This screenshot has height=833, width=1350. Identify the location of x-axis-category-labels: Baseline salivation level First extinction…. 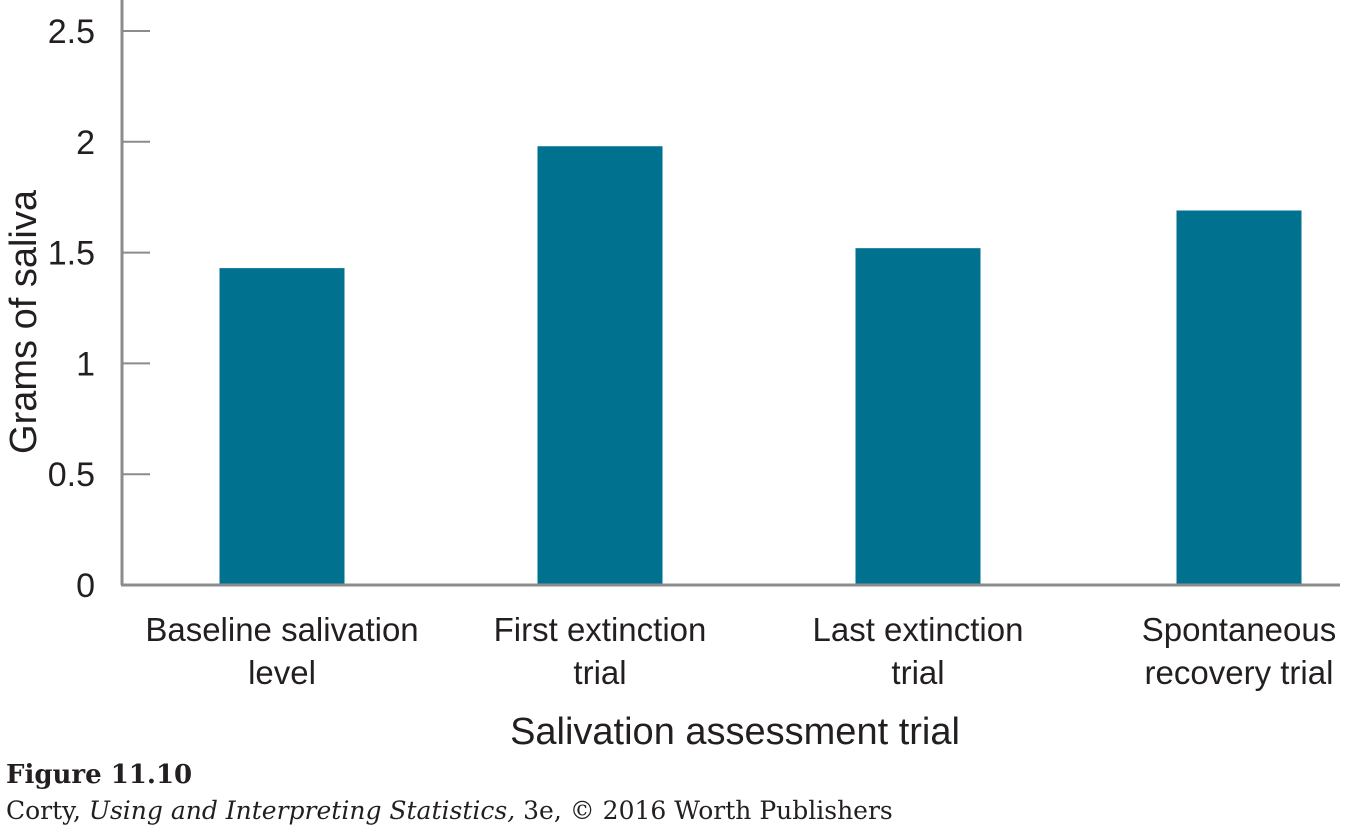
(740, 651).